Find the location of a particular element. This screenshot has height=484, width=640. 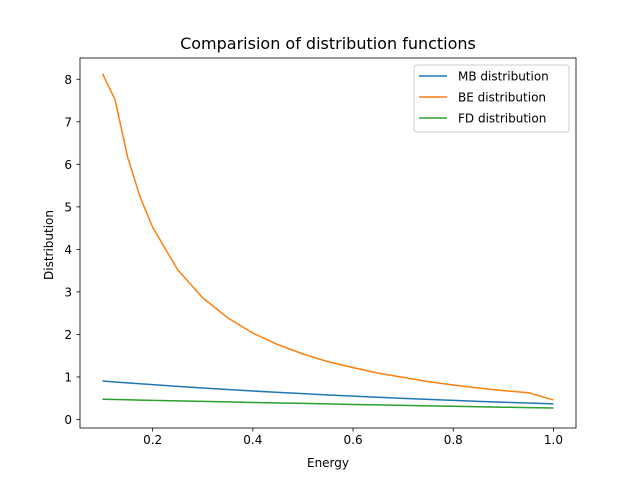

legend-label: BE distribution is located at coordinates (502, 98).